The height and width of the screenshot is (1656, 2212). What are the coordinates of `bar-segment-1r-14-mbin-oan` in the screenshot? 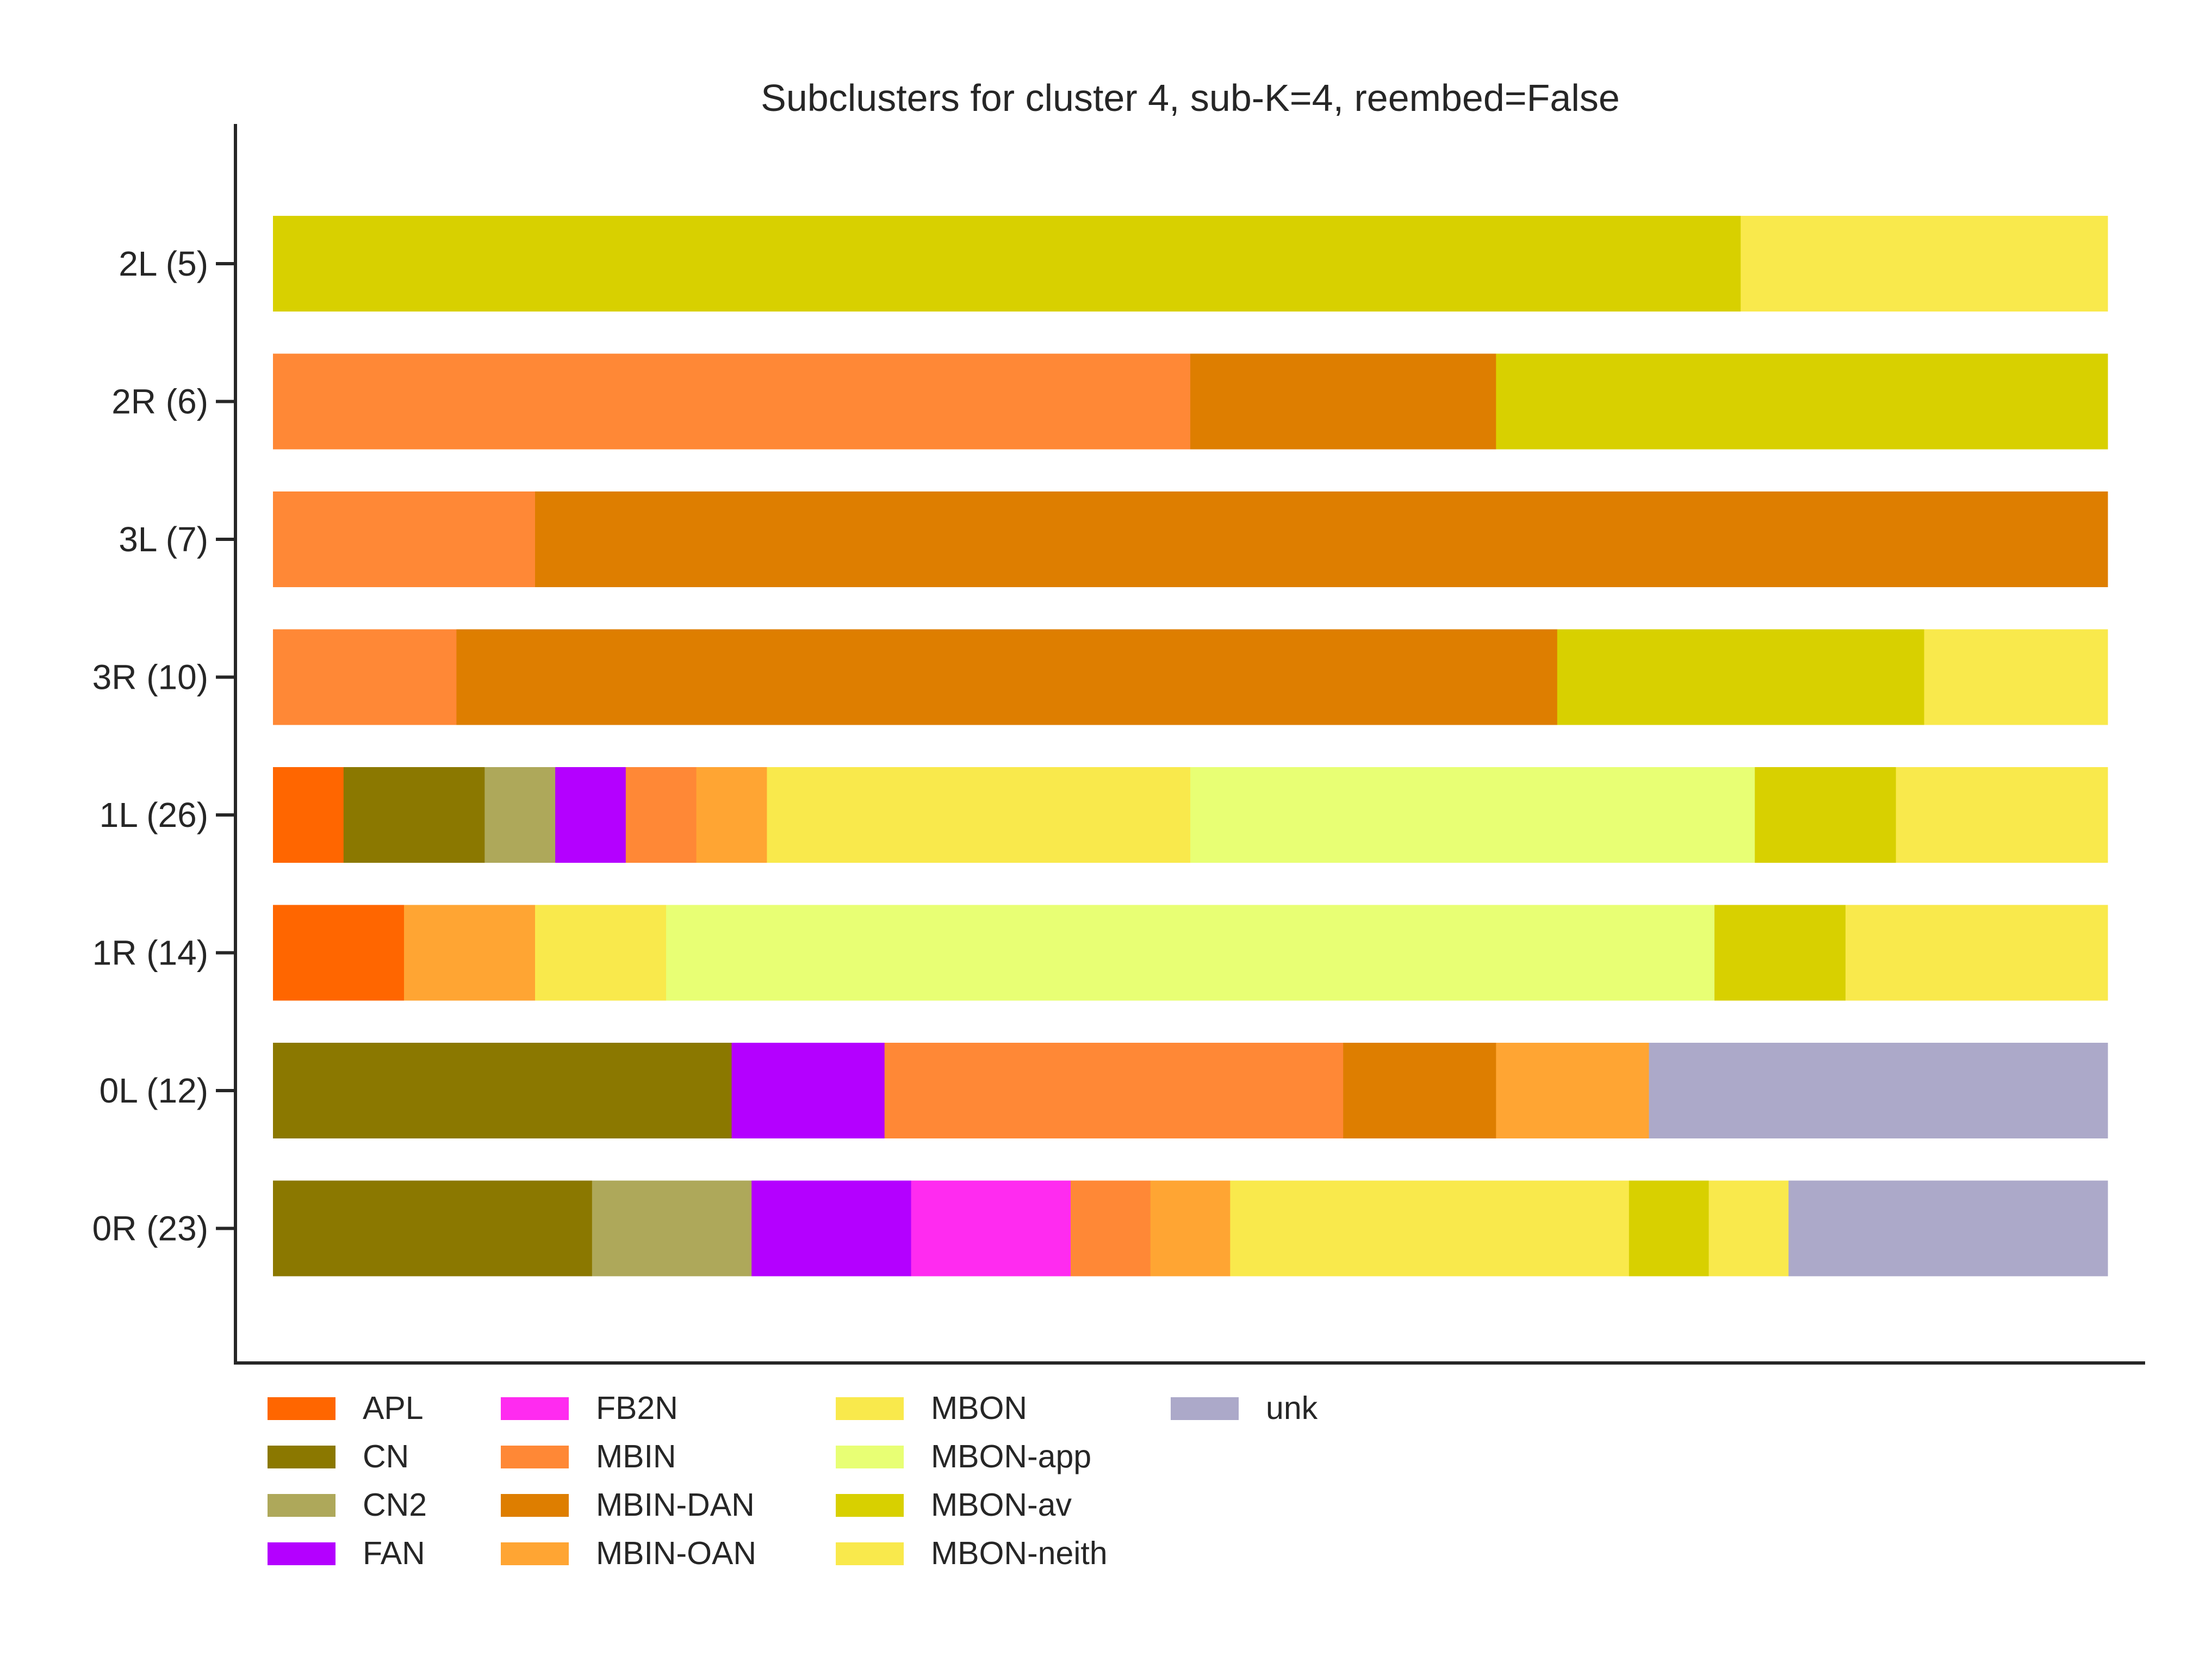 It's located at (470, 953).